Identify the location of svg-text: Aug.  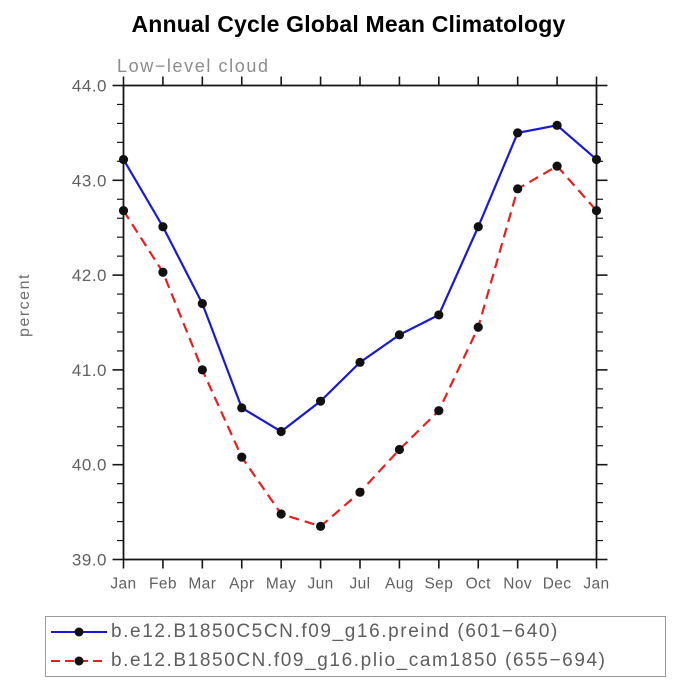
(399, 584).